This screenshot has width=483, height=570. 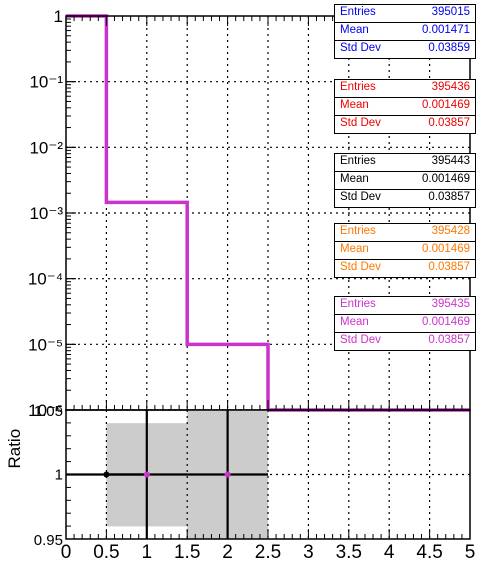 What do you see at coordinates (470, 552) in the screenshot?
I see `x-tick-label: 5` at bounding box center [470, 552].